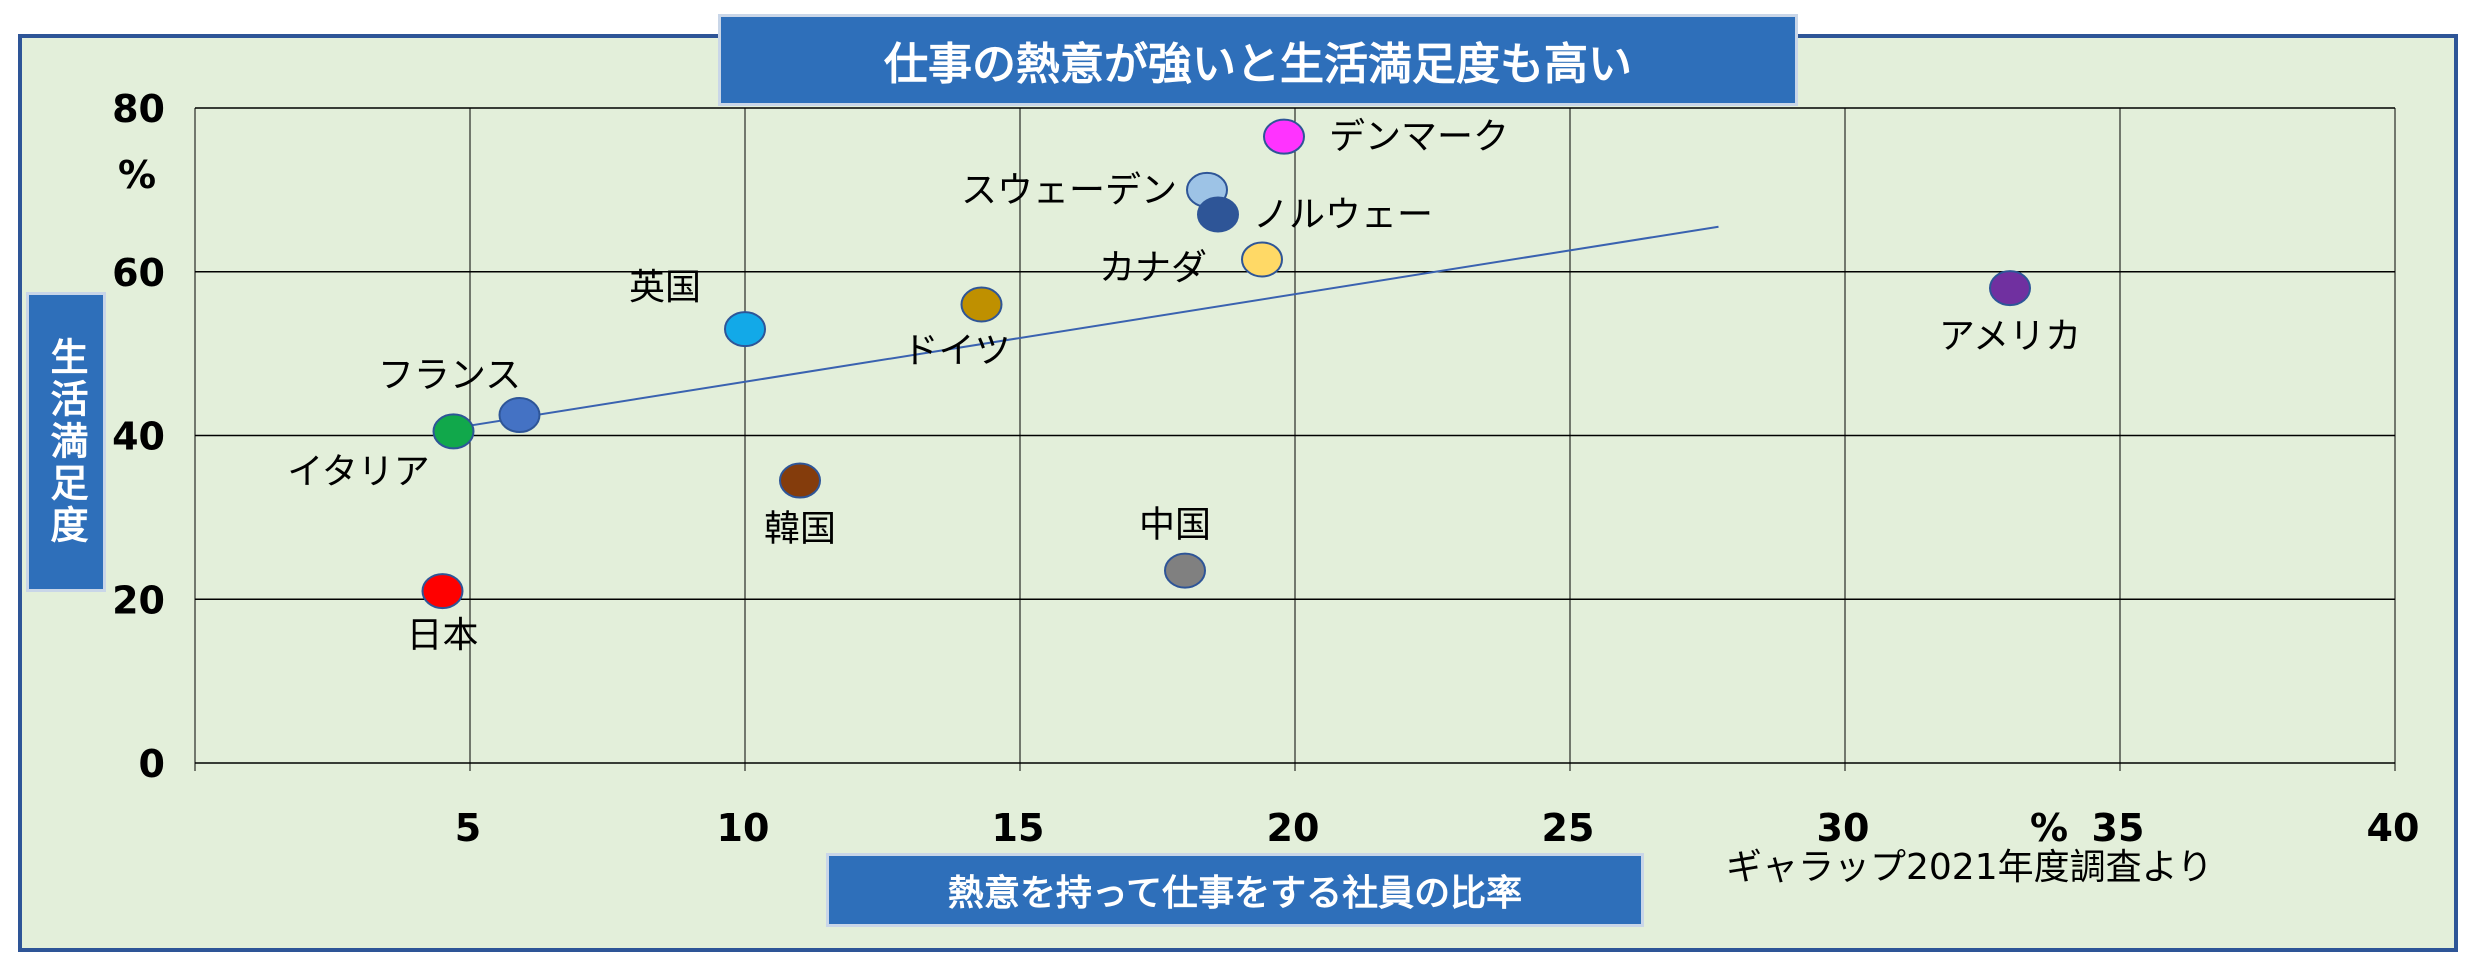 This screenshot has height=970, width=2492. Describe the element at coordinates (442, 635) in the screenshot. I see `point-label: 日本` at that location.